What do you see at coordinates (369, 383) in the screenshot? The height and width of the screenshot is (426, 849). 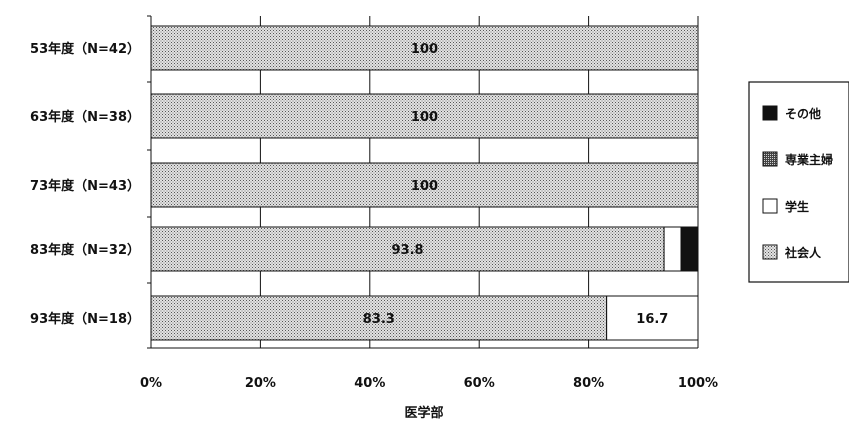 I see `x-tick-label: 40%` at bounding box center [369, 383].